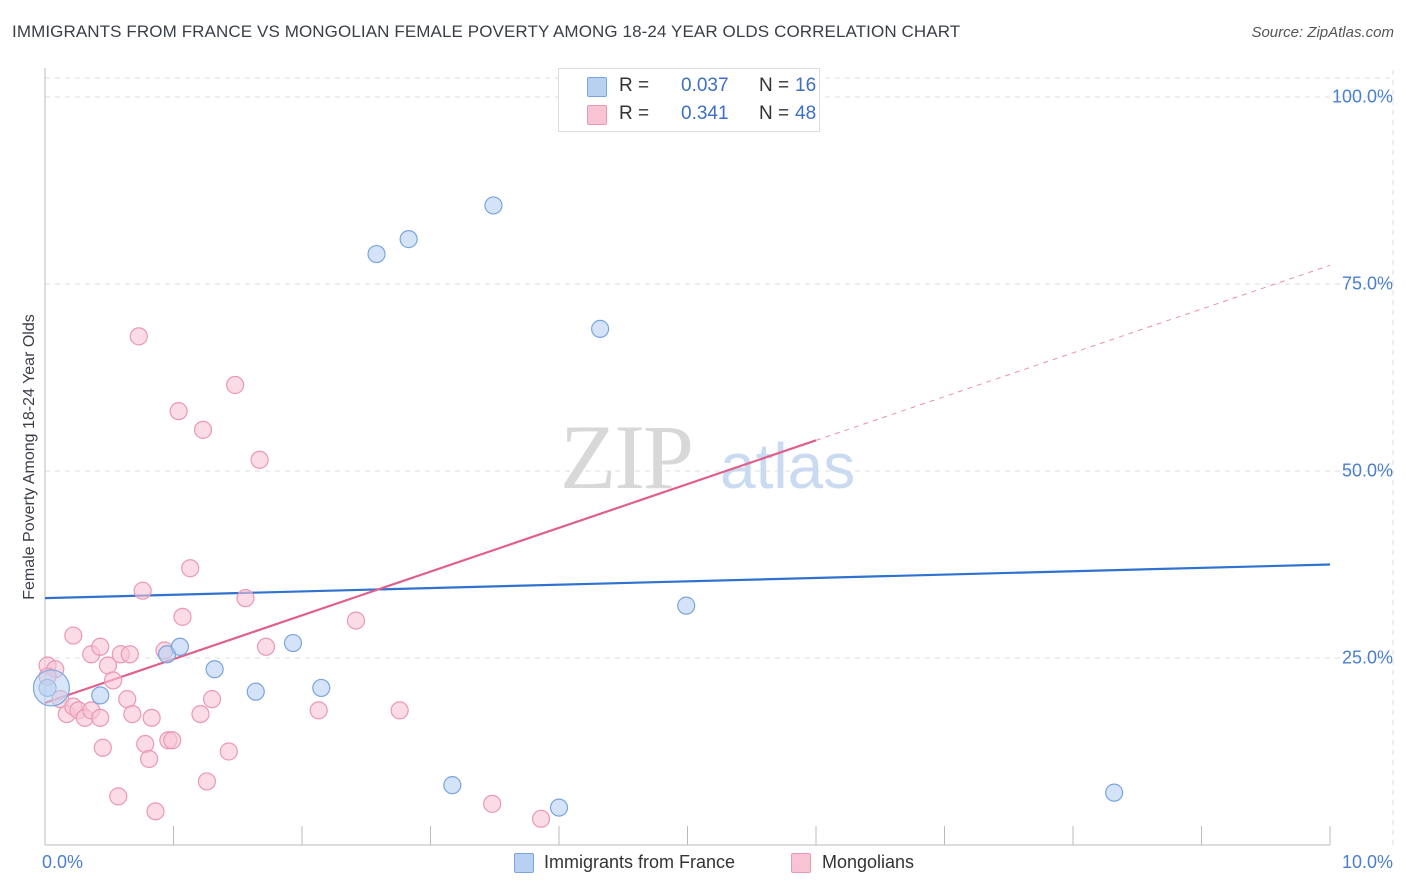  I want to click on legend-swatch-pink, so click(597, 115).